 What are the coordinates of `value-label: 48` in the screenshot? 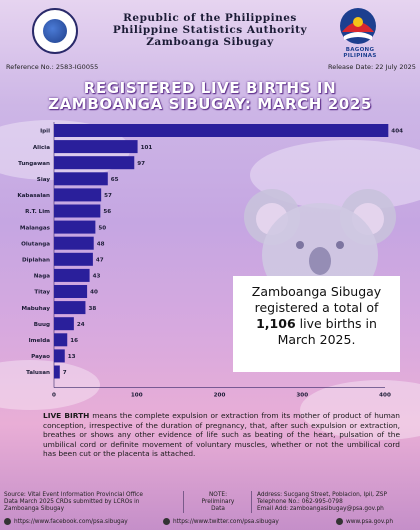 It's located at (101, 244).